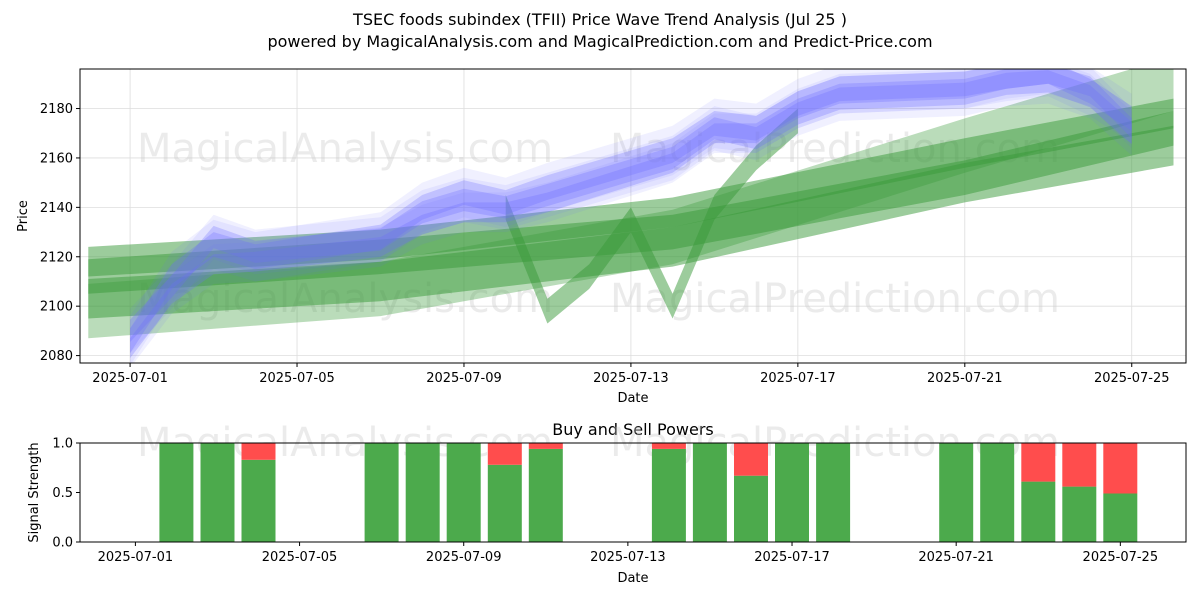 The width and height of the screenshot is (1200, 600). What do you see at coordinates (56, 307) in the screenshot?
I see `y-tick-label: 2100` at bounding box center [56, 307].